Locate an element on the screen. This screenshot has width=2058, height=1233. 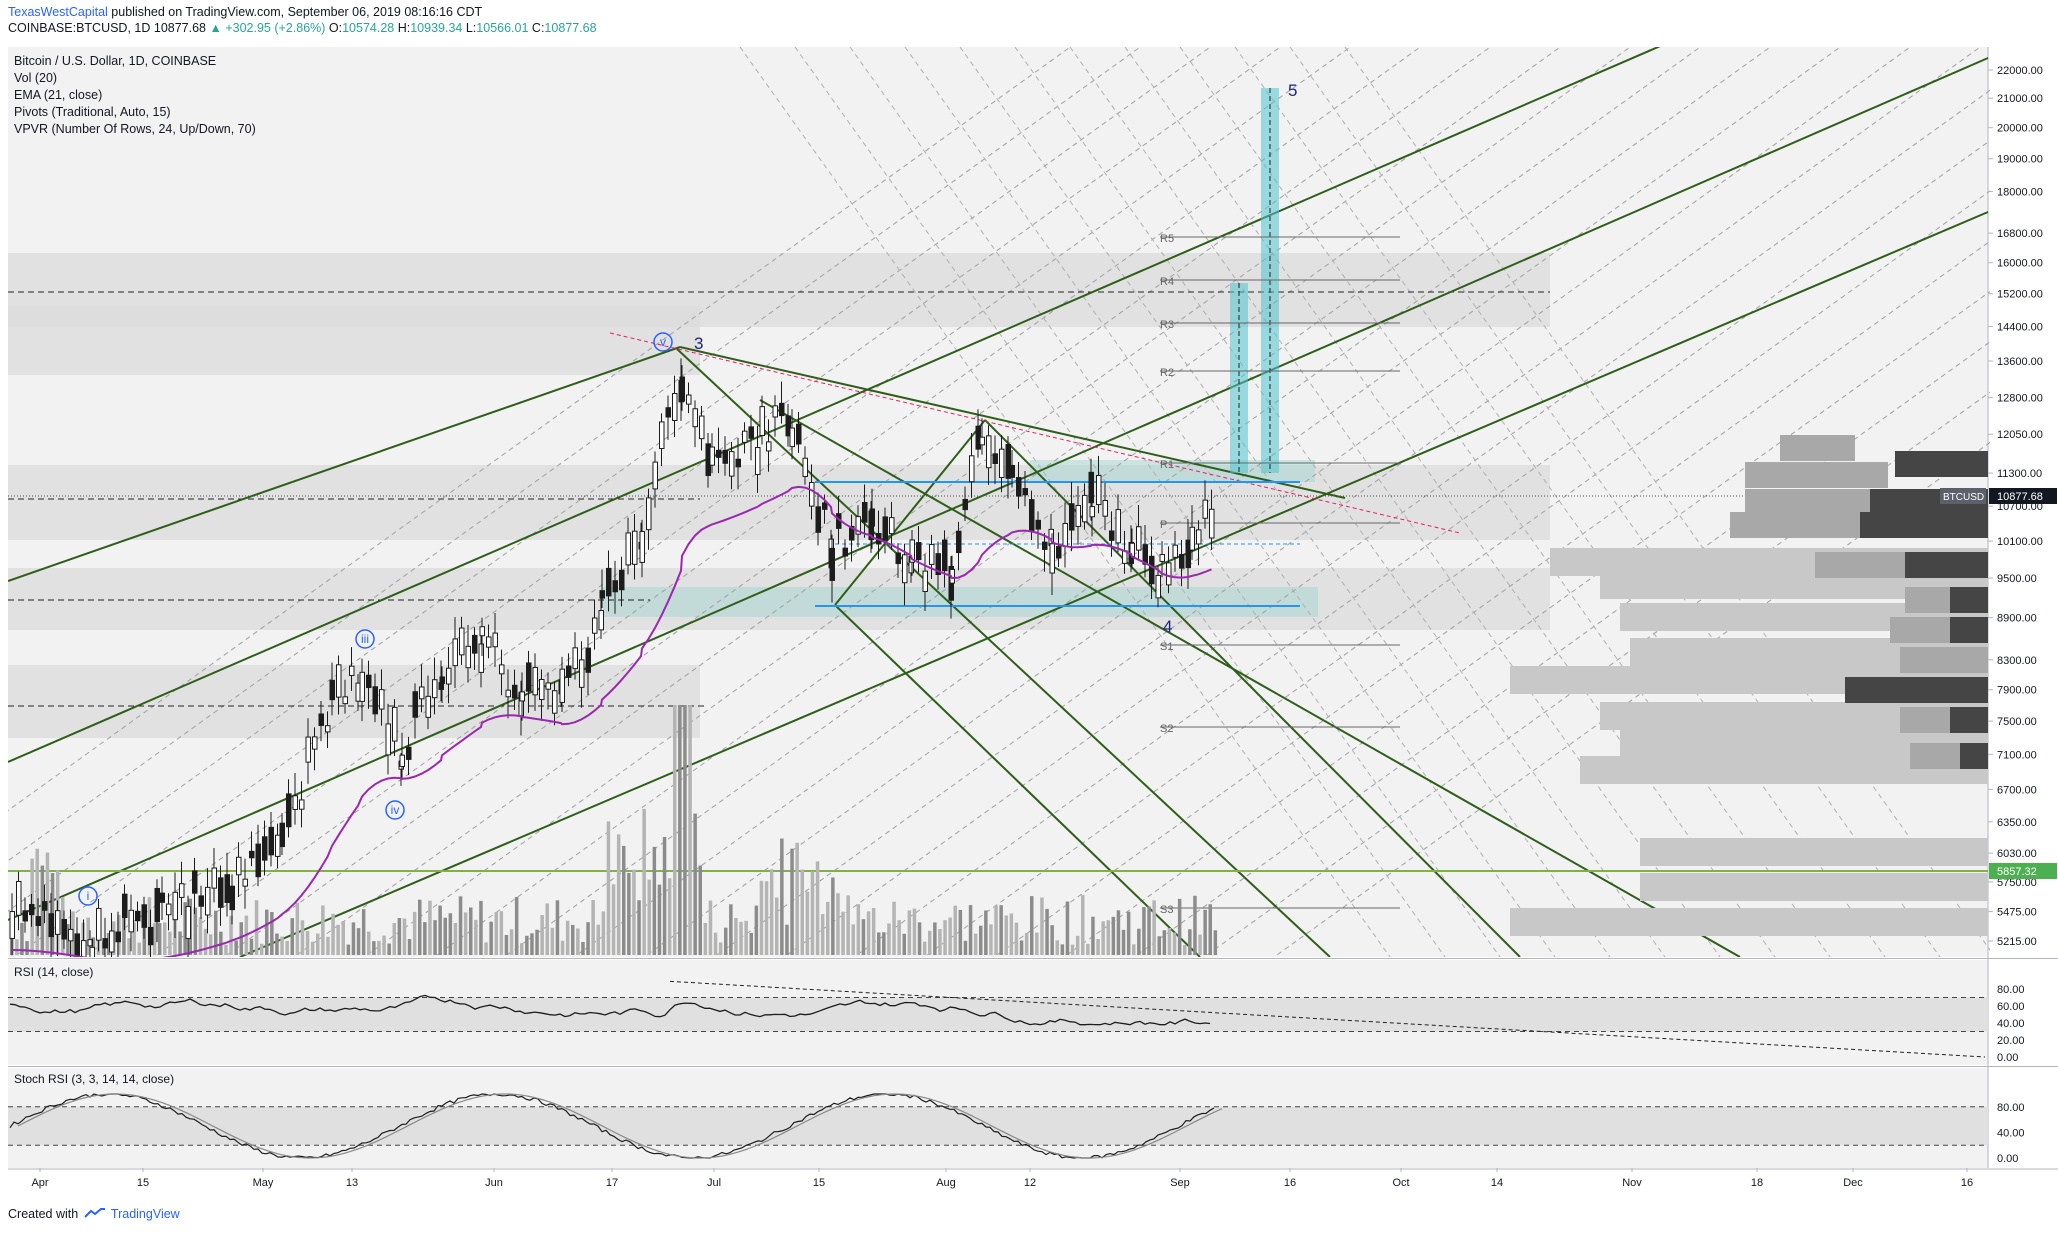
price-tick-label: 6700.00 is located at coordinates (2017, 790).